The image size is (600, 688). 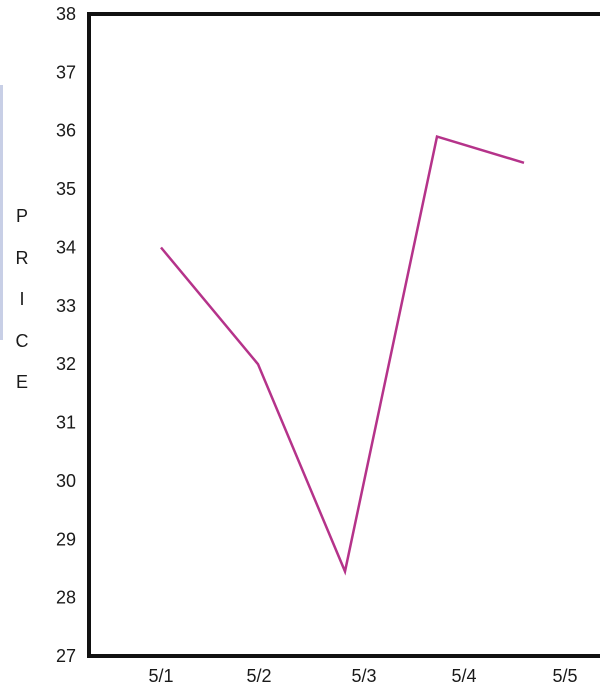 I want to click on left-edge-strip, so click(x=1, y=212).